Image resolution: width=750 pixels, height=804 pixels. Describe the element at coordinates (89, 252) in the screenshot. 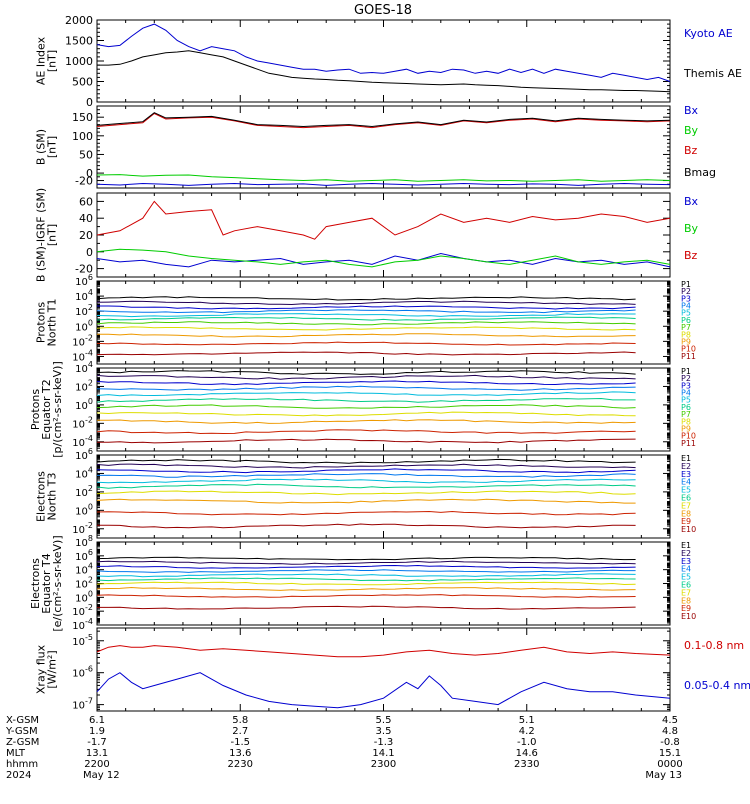

I see `y-tick-label: 0` at that location.